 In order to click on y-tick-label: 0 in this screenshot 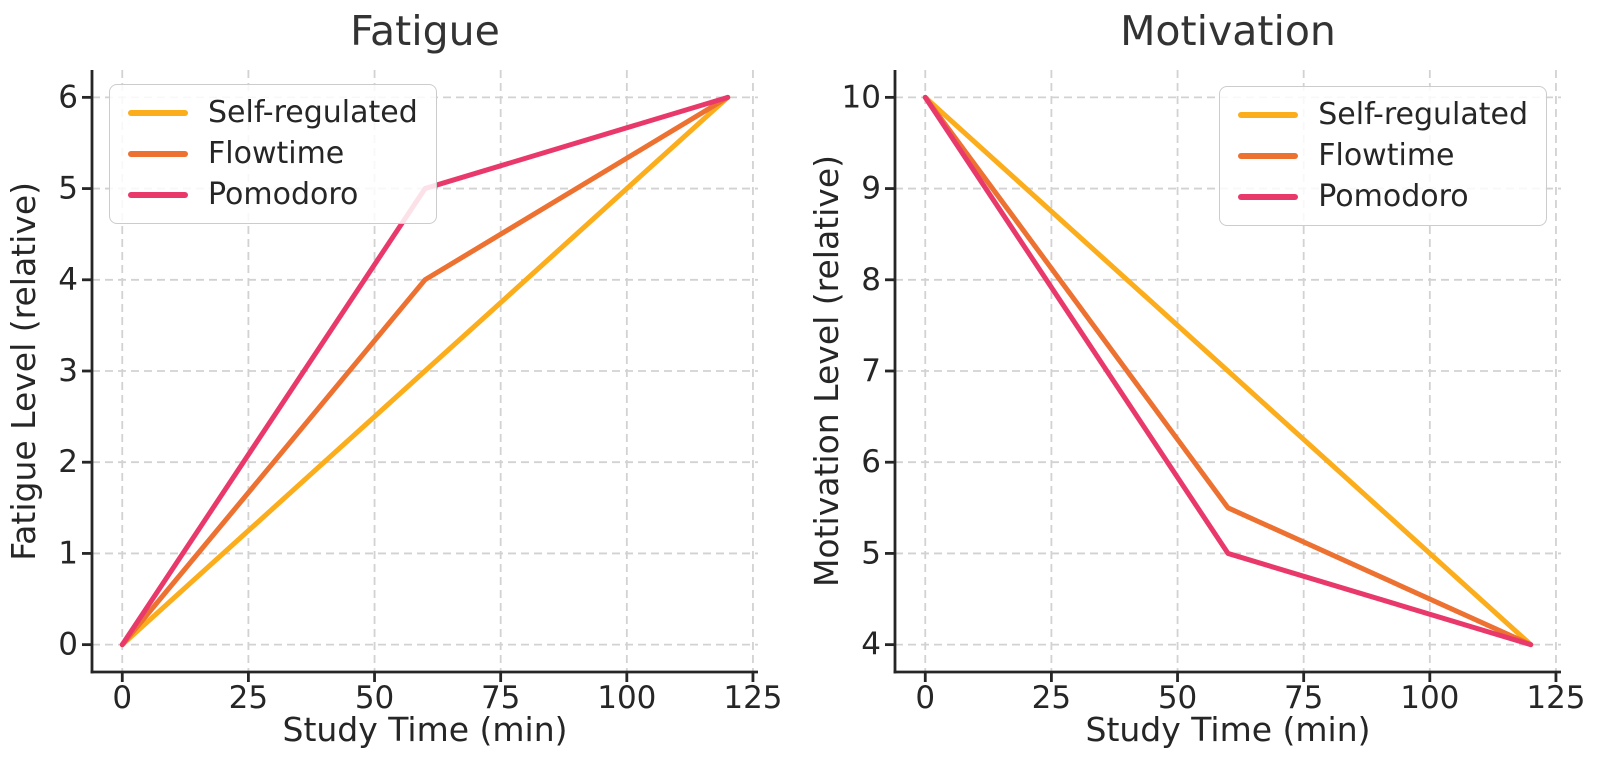, I will do `click(68, 645)`.